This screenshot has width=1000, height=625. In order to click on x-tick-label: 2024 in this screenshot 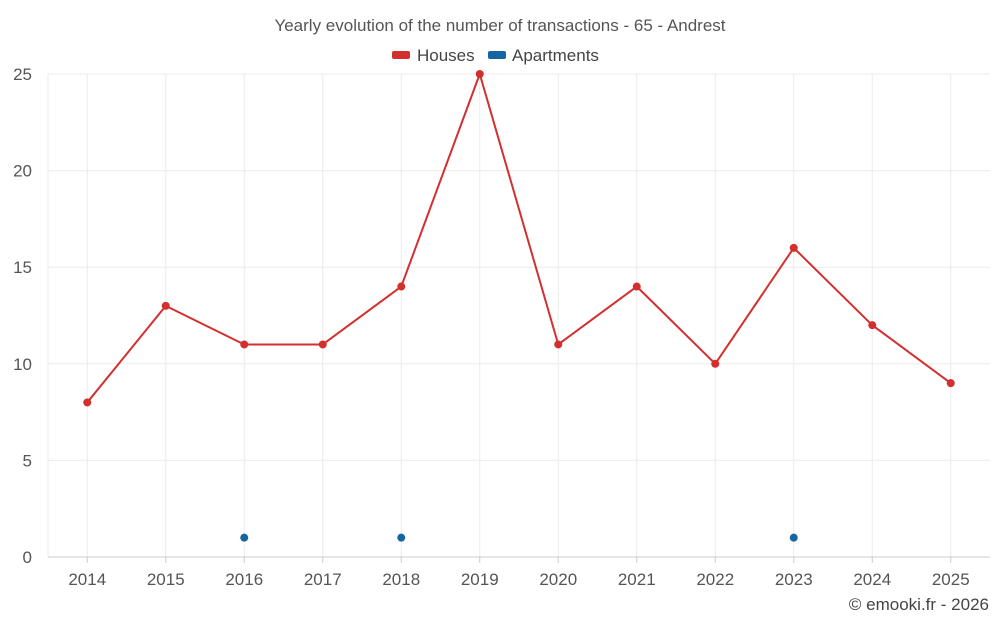, I will do `click(872, 579)`.